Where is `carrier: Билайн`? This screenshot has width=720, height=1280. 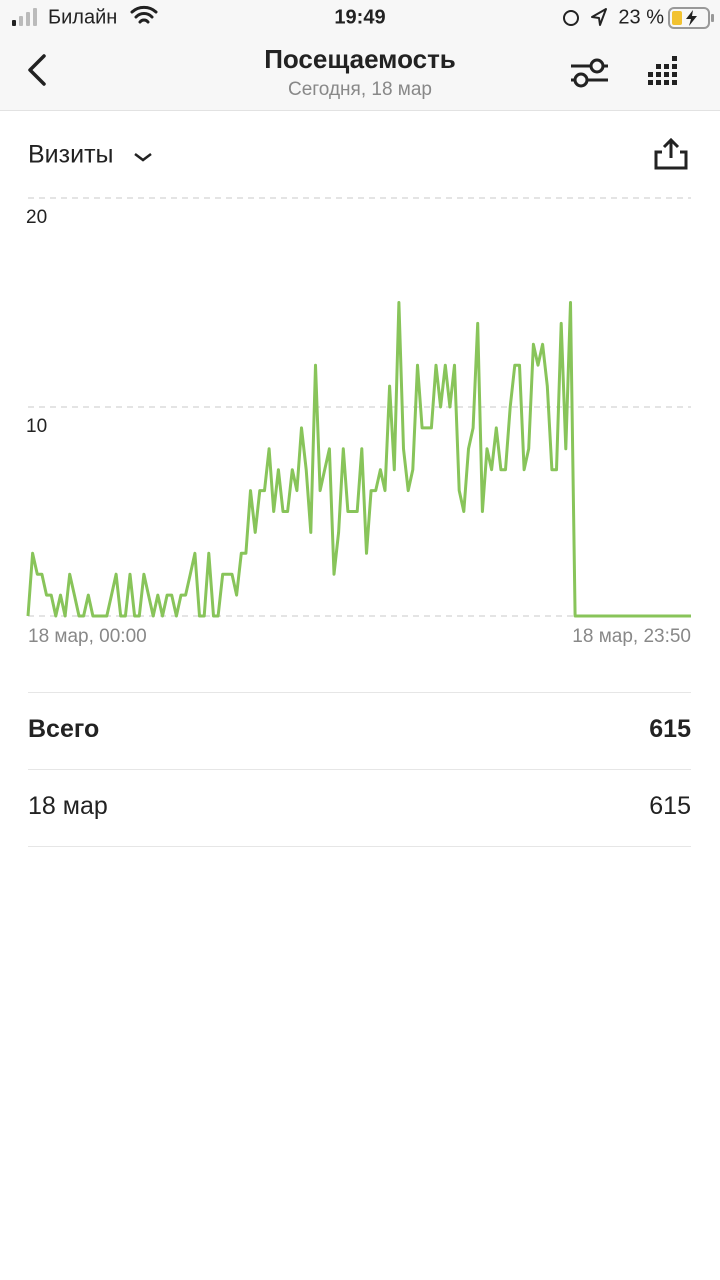
carrier: Билайн is located at coordinates (82, 17).